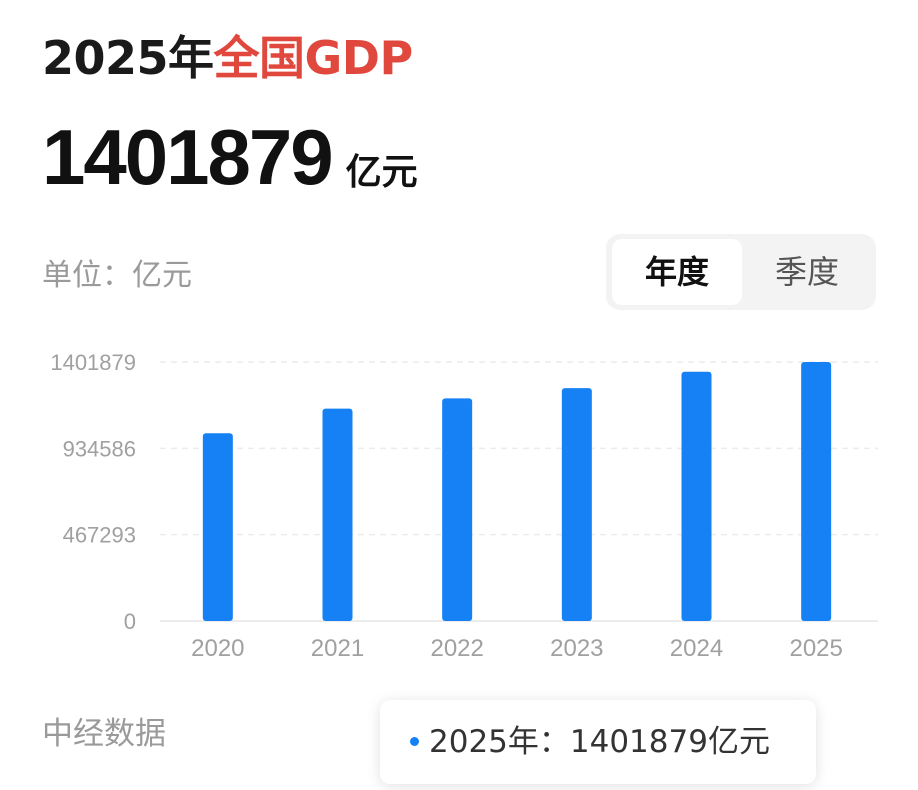 This screenshot has width=918, height=790. I want to click on x-tick-label: 2020, so click(217, 648).